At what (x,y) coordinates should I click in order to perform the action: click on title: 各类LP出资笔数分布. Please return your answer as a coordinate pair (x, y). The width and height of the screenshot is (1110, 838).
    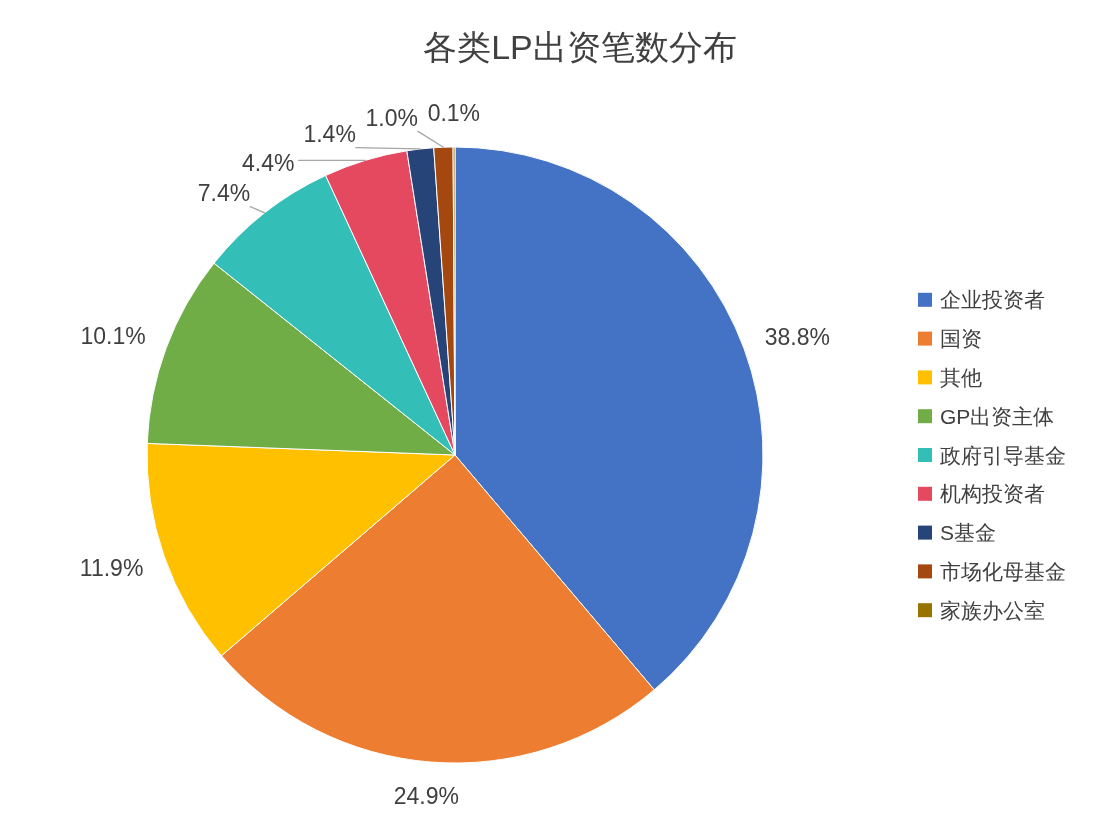
    Looking at the image, I should click on (580, 47).